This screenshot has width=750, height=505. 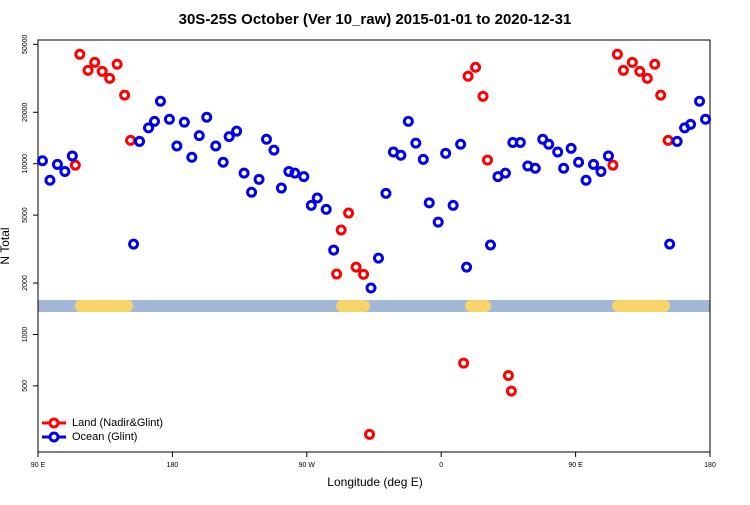 I want to click on y-tick-label: 20000, so click(x=25, y=112).